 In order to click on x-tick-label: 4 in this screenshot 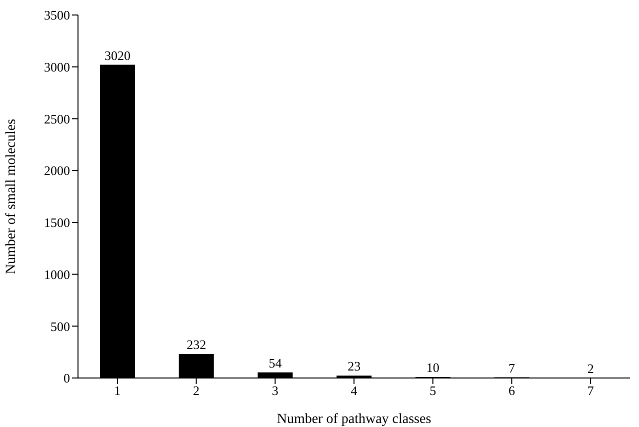, I will do `click(354, 390)`.